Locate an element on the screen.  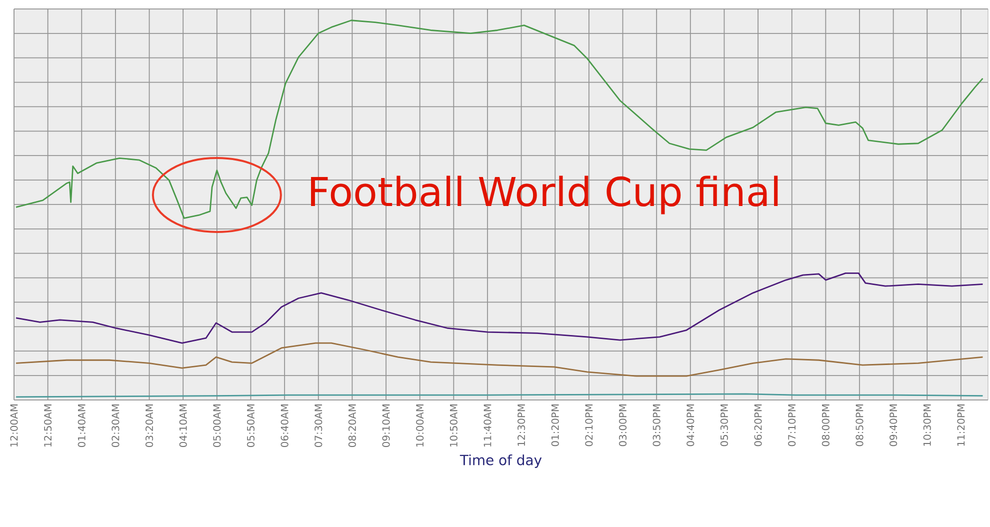
x-tick-label: 06:40AM is located at coordinates (284, 425).